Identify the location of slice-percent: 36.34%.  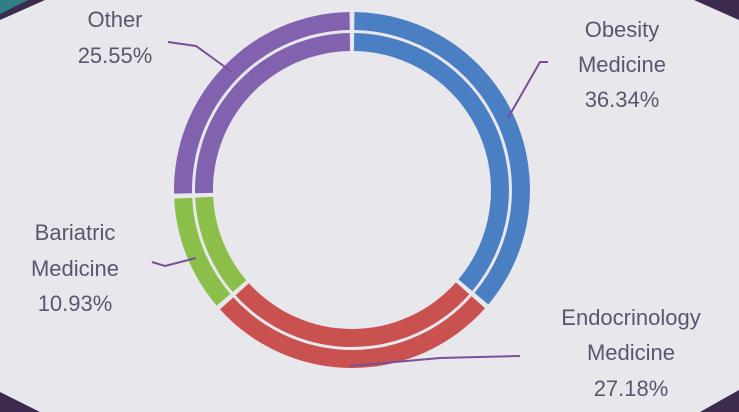
(622, 99).